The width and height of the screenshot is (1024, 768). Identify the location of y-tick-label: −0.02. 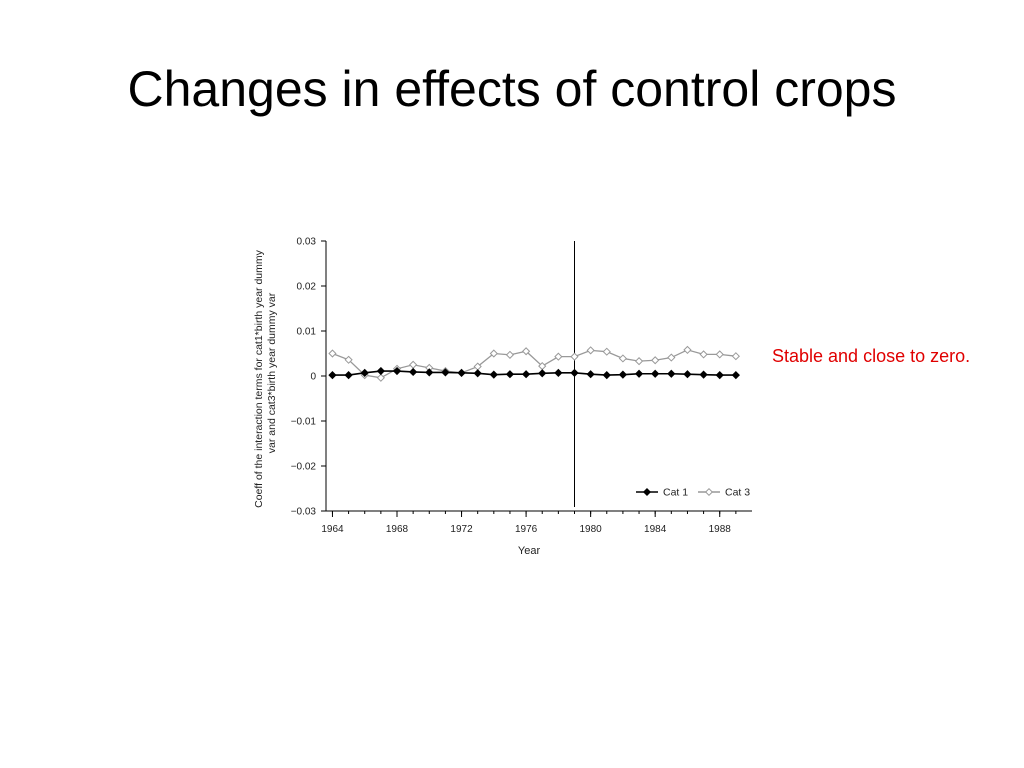
(304, 467).